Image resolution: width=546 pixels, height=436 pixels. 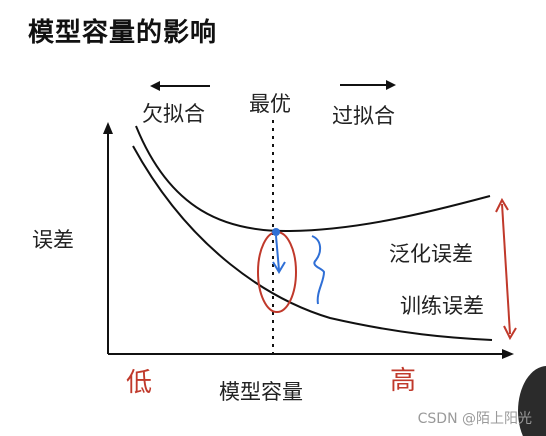 I want to click on red-range-top-arrowhead, so click(x=502, y=205).